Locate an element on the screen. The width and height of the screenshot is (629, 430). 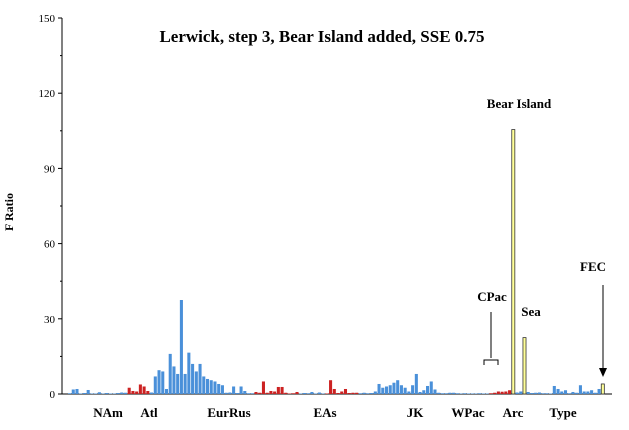
cpac-bracket is located at coordinates (491, 338).